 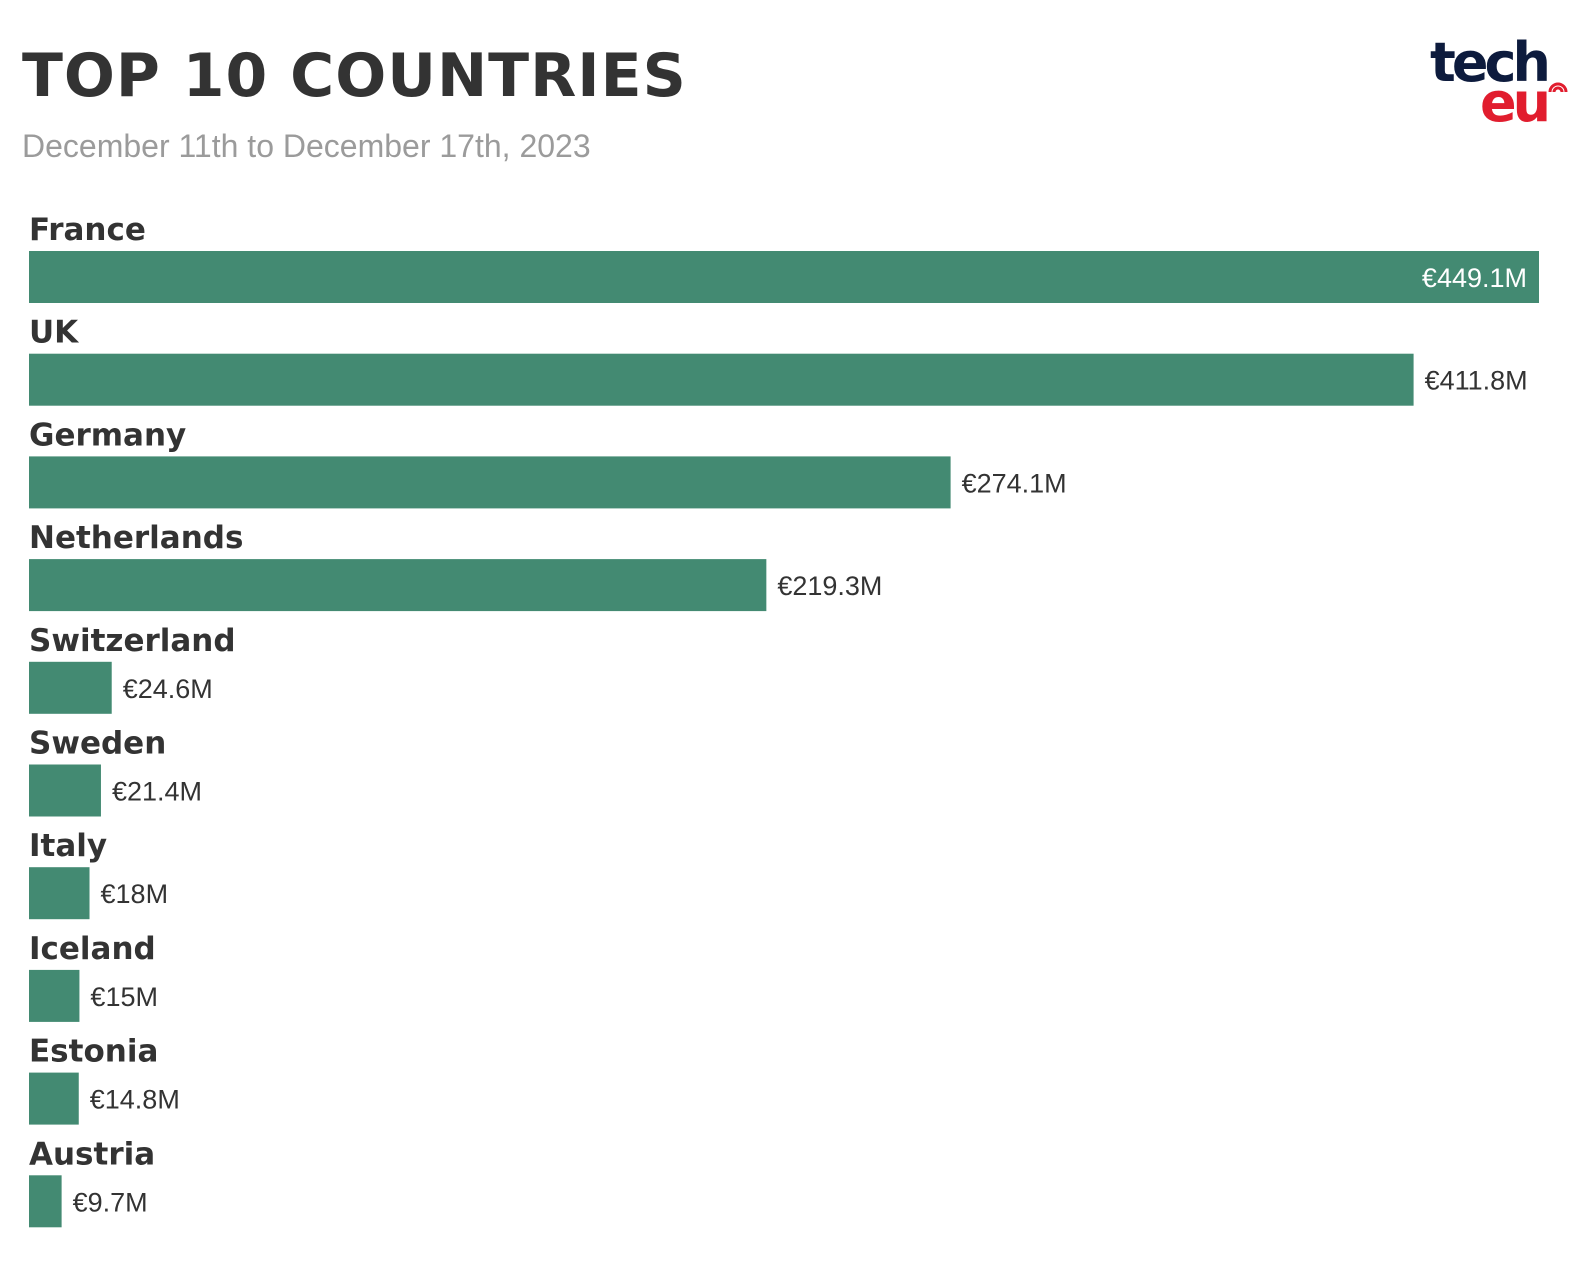 I want to click on category-label: France, so click(x=87, y=230).